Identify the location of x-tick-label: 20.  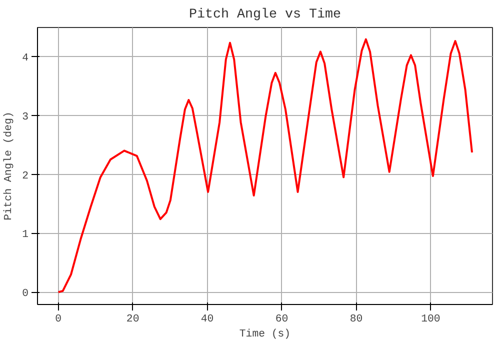
(133, 320).